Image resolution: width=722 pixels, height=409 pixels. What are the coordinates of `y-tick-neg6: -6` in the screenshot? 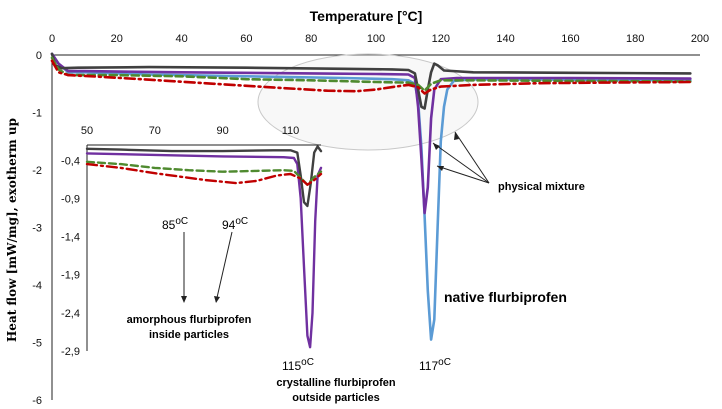 It's located at (37, 401).